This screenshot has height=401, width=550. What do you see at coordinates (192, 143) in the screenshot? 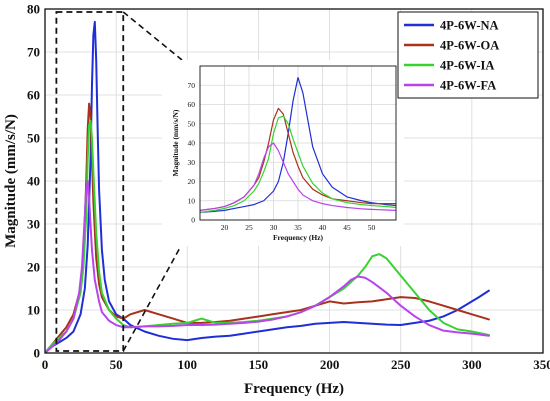
I see `inset-y-tick-label: 40` at bounding box center [192, 143].